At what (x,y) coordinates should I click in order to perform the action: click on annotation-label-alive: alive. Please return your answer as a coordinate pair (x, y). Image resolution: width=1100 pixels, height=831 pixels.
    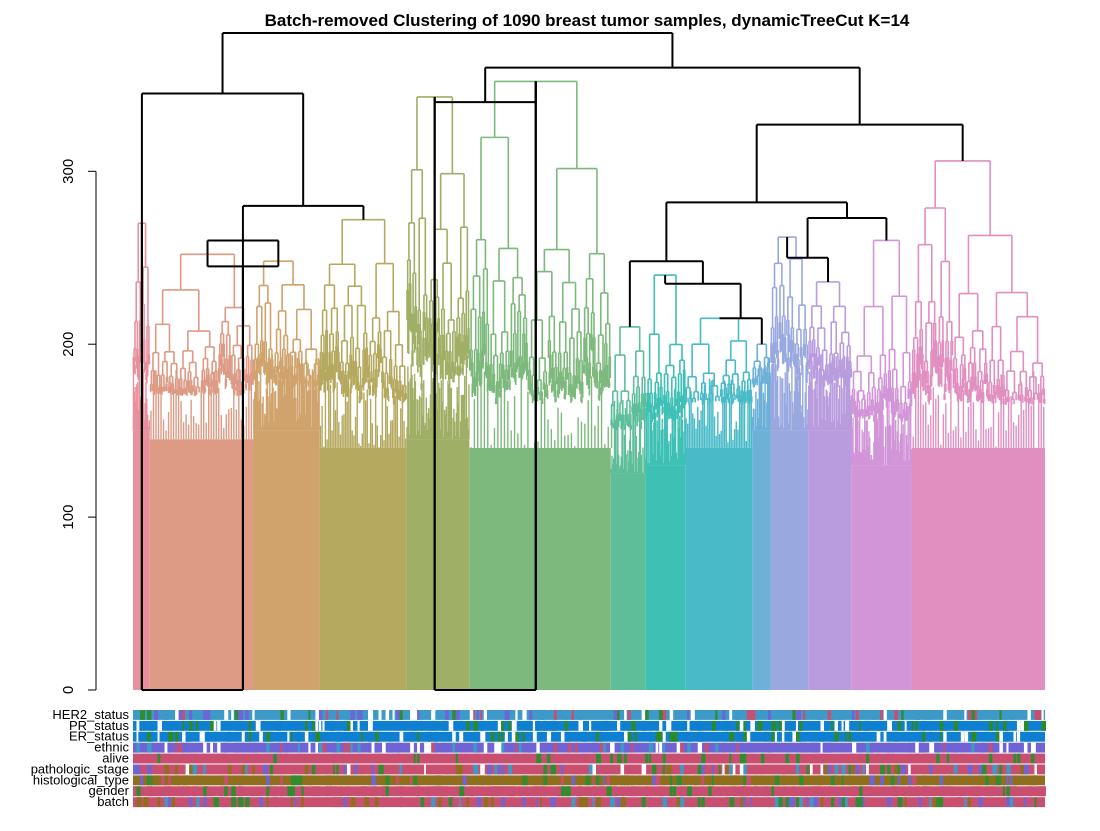
    Looking at the image, I should click on (115, 758).